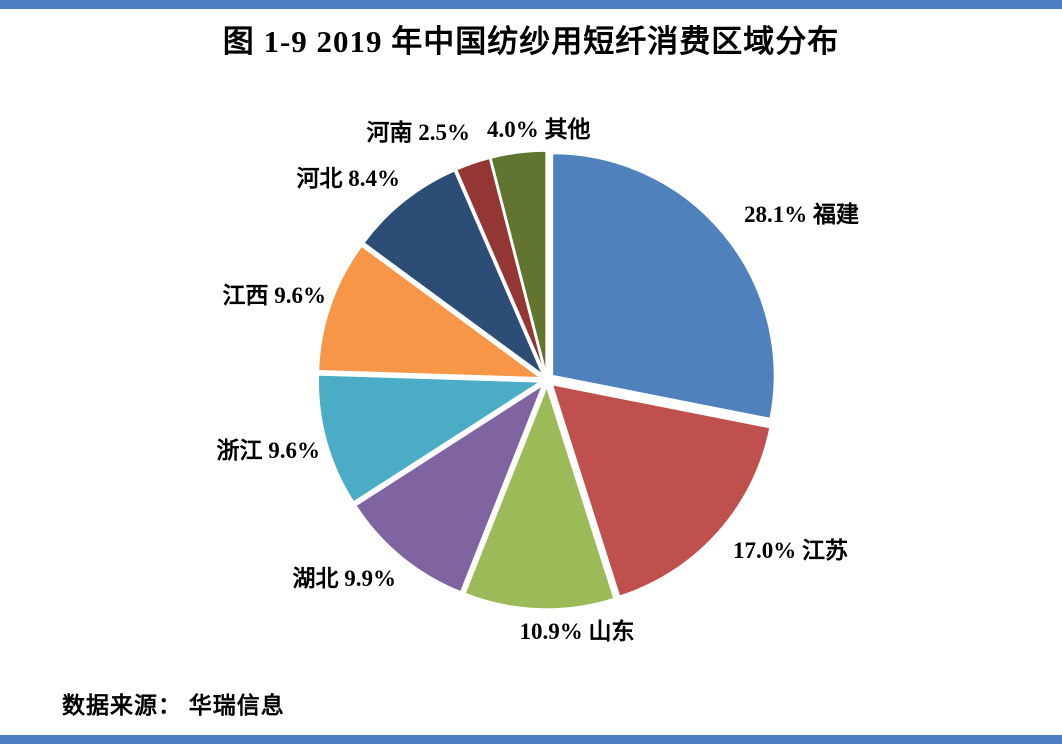 This screenshot has height=744, width=1062. Describe the element at coordinates (539, 129) in the screenshot. I see `pie-label-其他: 4.0% 其他` at that location.